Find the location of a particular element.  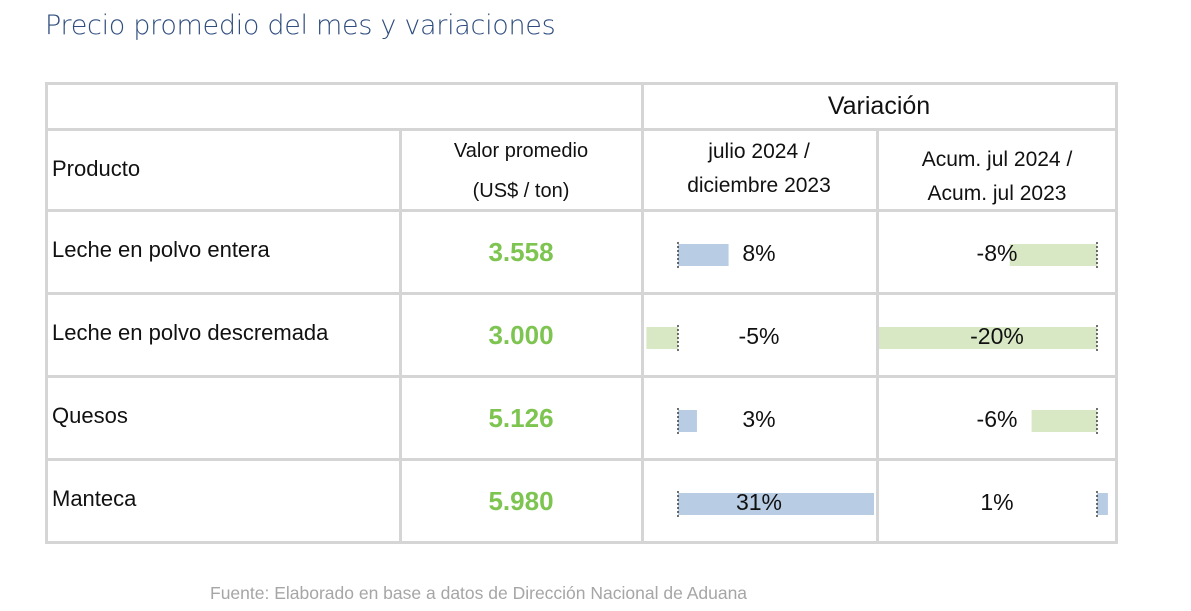

row-valor: 3.558 is located at coordinates (521, 252).